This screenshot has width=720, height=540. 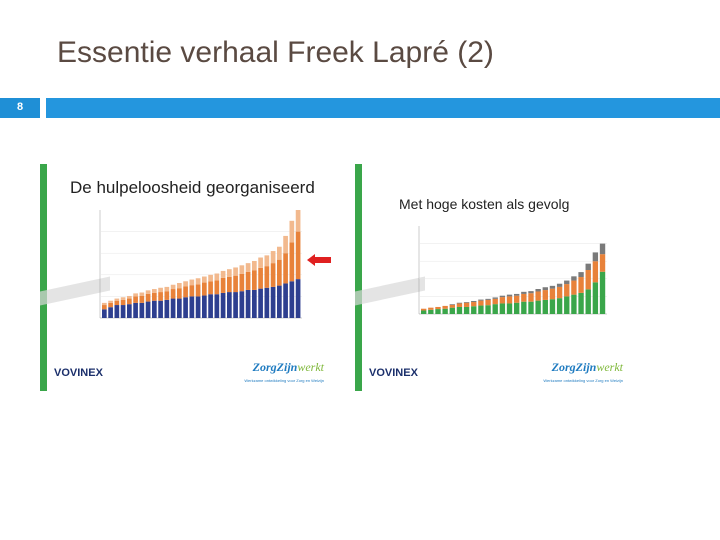 What do you see at coordinates (192, 187) in the screenshot?
I see `left-image-title: De hulpeloosheid georganiseerd` at bounding box center [192, 187].